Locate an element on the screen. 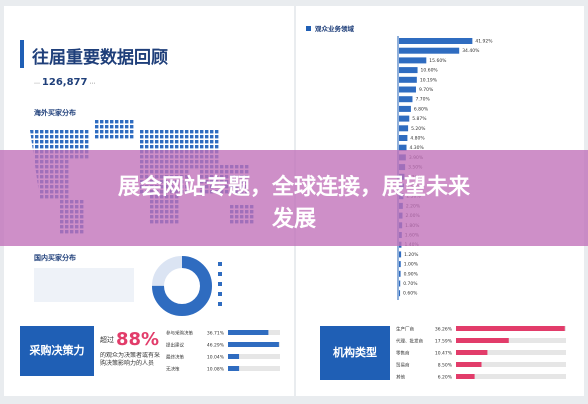 The image size is (588, 404). bar-label: 1.20% is located at coordinates (411, 255).